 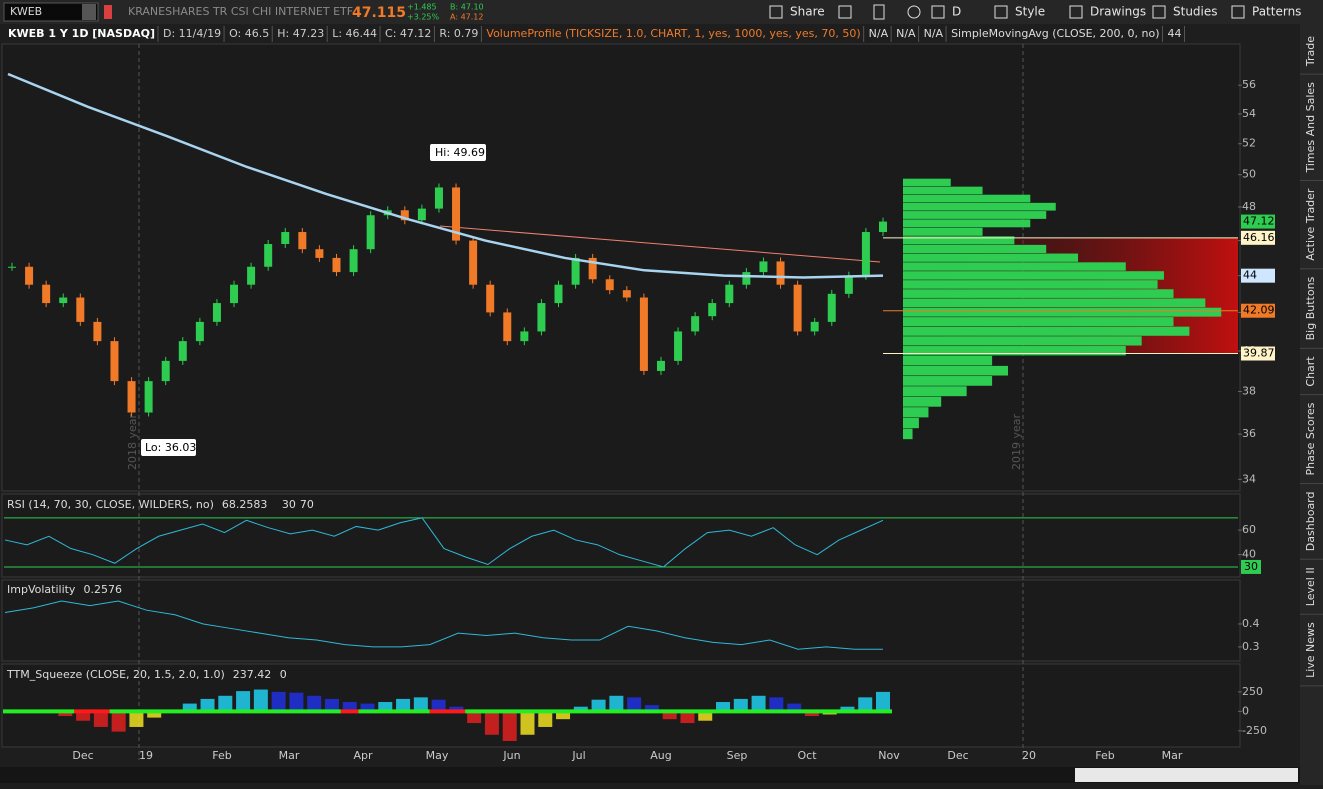 What do you see at coordinates (1310, 586) in the screenshot?
I see `side-tab: Level II` at bounding box center [1310, 586].